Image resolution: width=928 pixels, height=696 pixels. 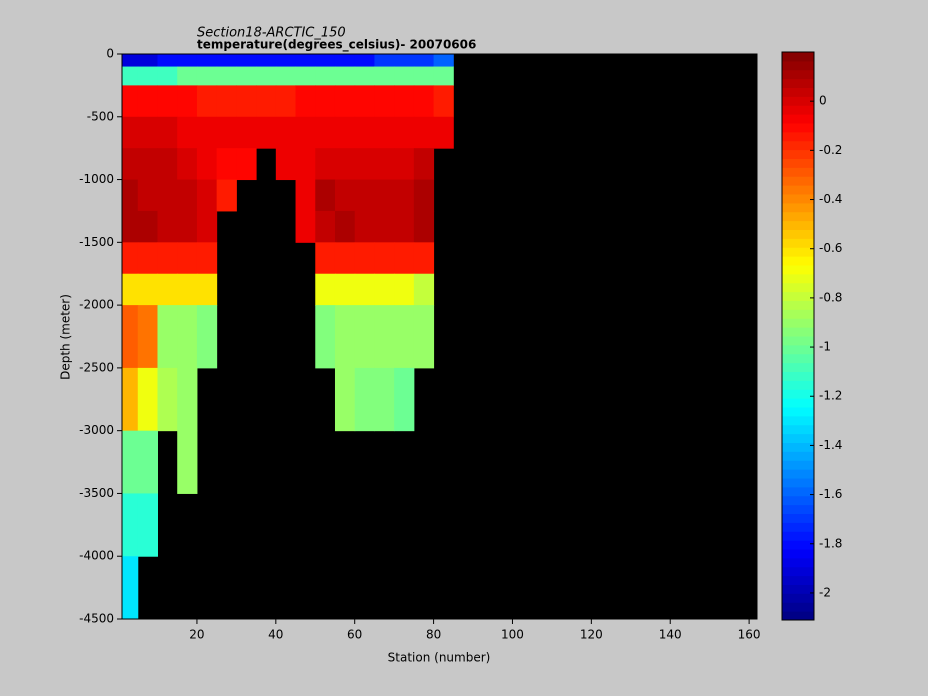 What do you see at coordinates (110, 54) in the screenshot?
I see `y-tick-label: 0` at bounding box center [110, 54].